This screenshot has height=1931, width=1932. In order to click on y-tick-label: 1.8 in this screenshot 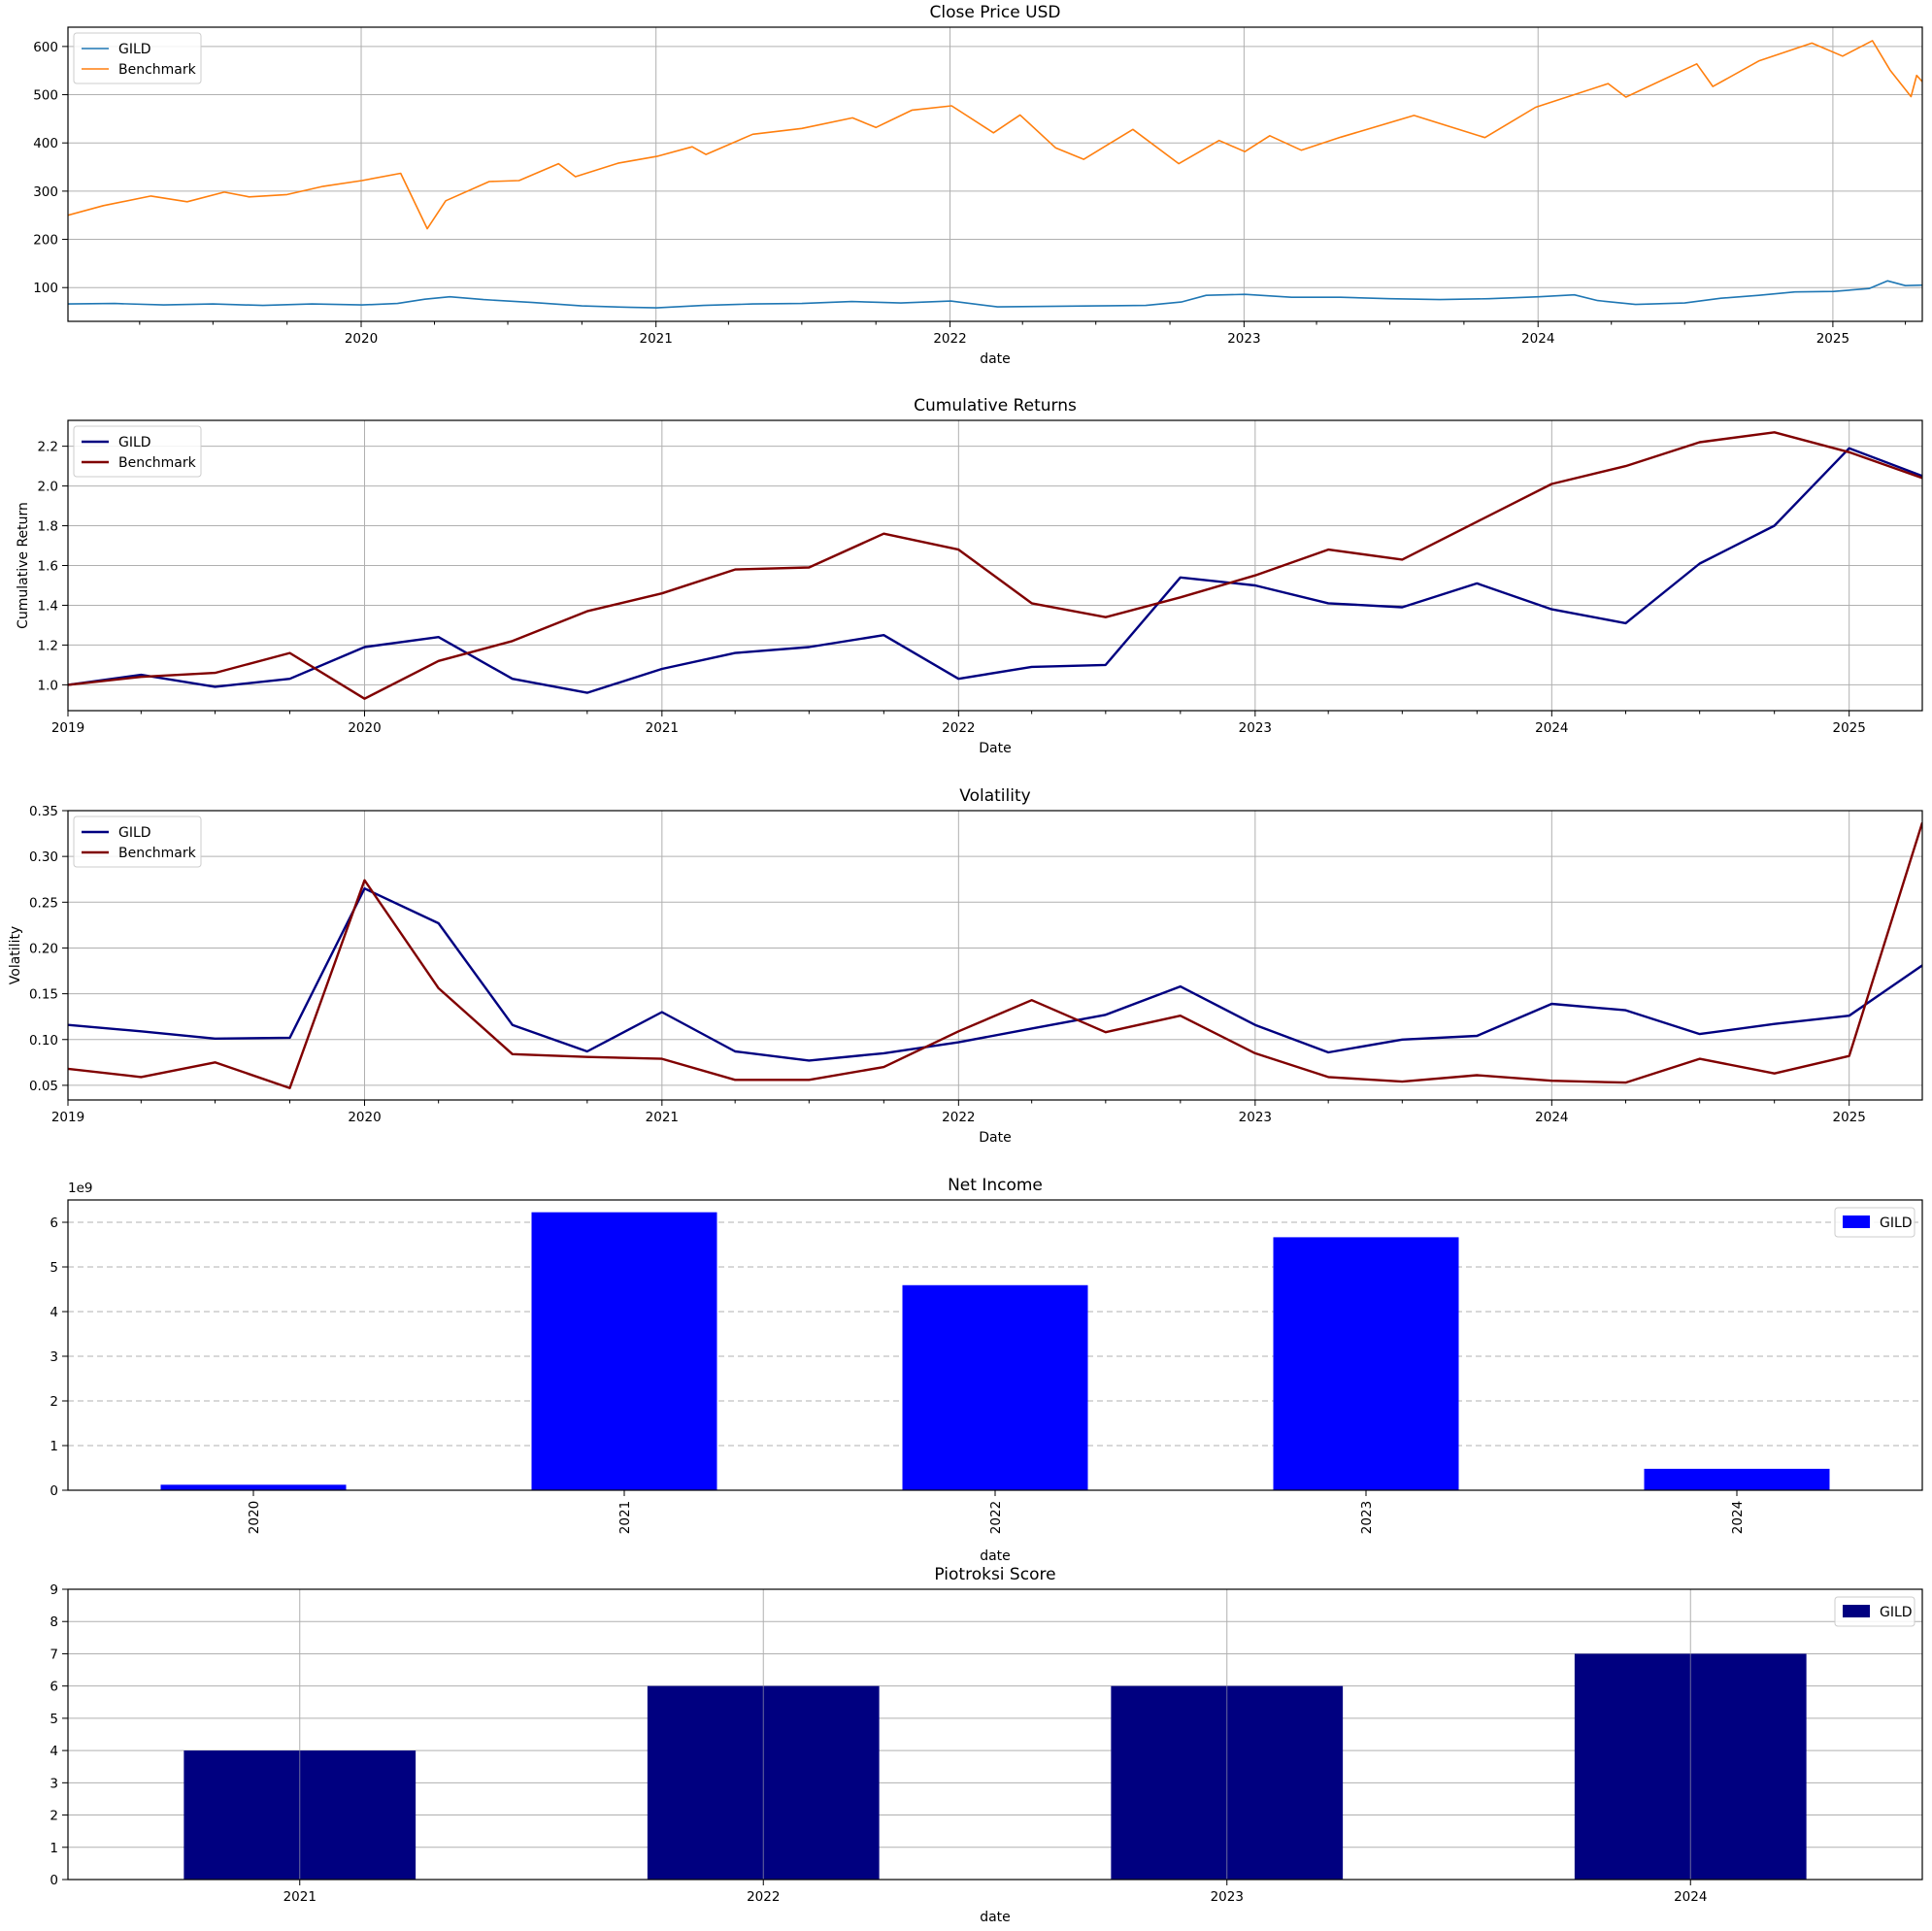, I will do `click(48, 527)`.